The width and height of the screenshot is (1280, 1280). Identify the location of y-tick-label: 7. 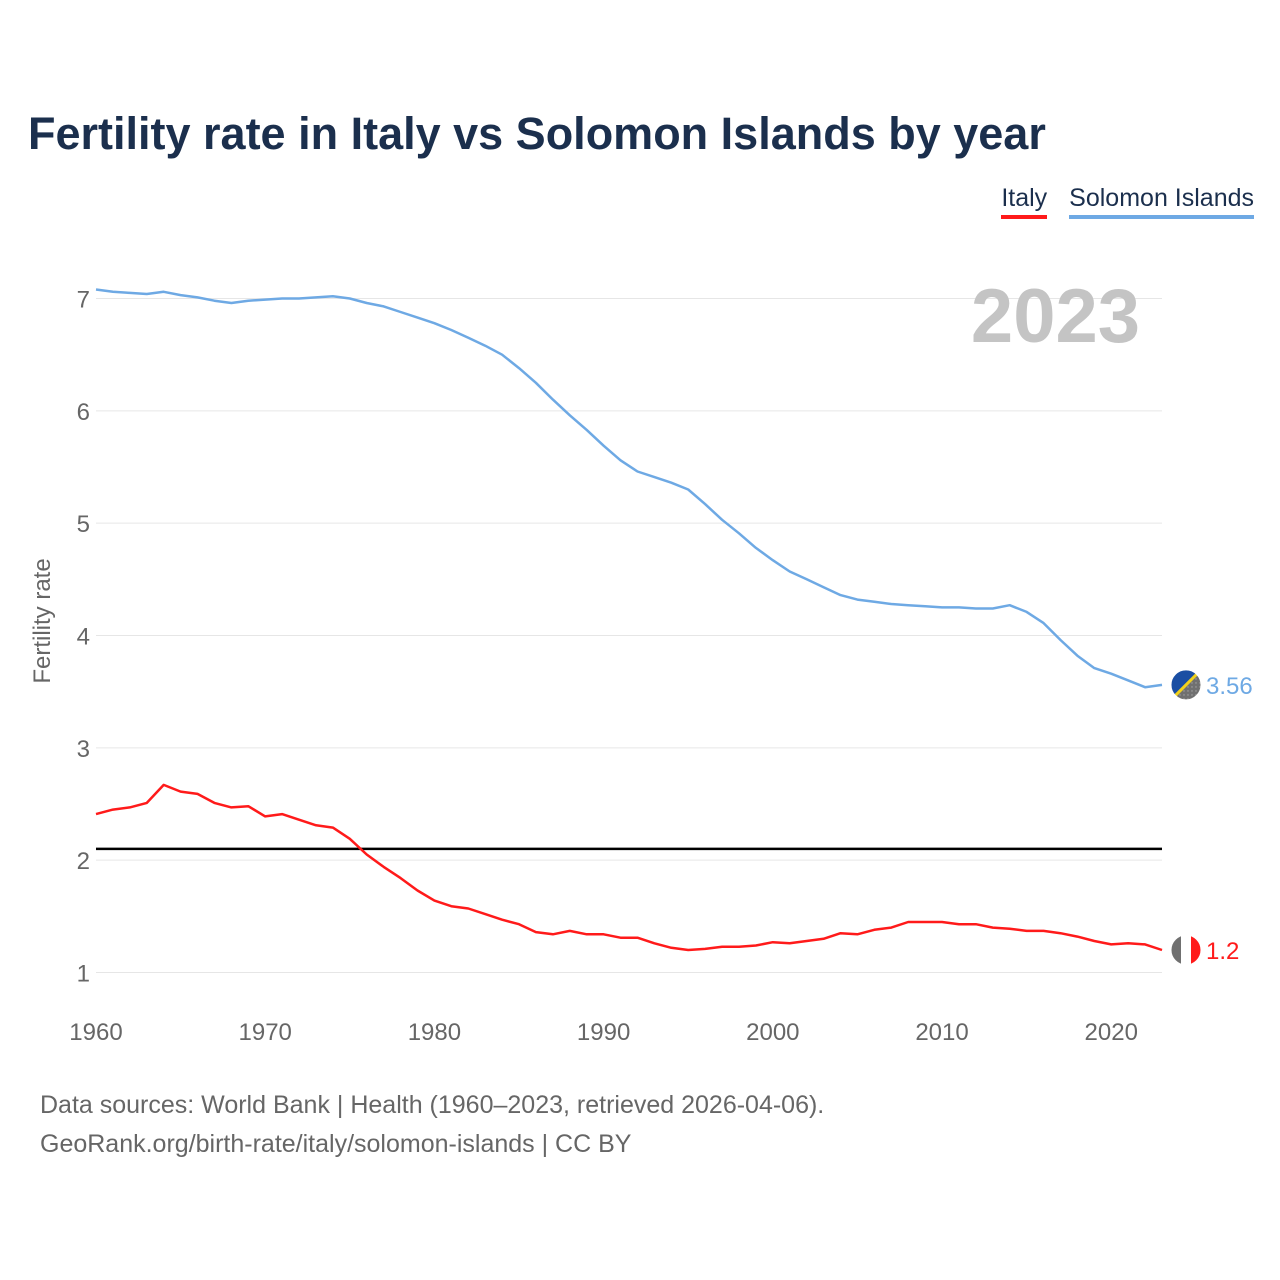
(83, 300).